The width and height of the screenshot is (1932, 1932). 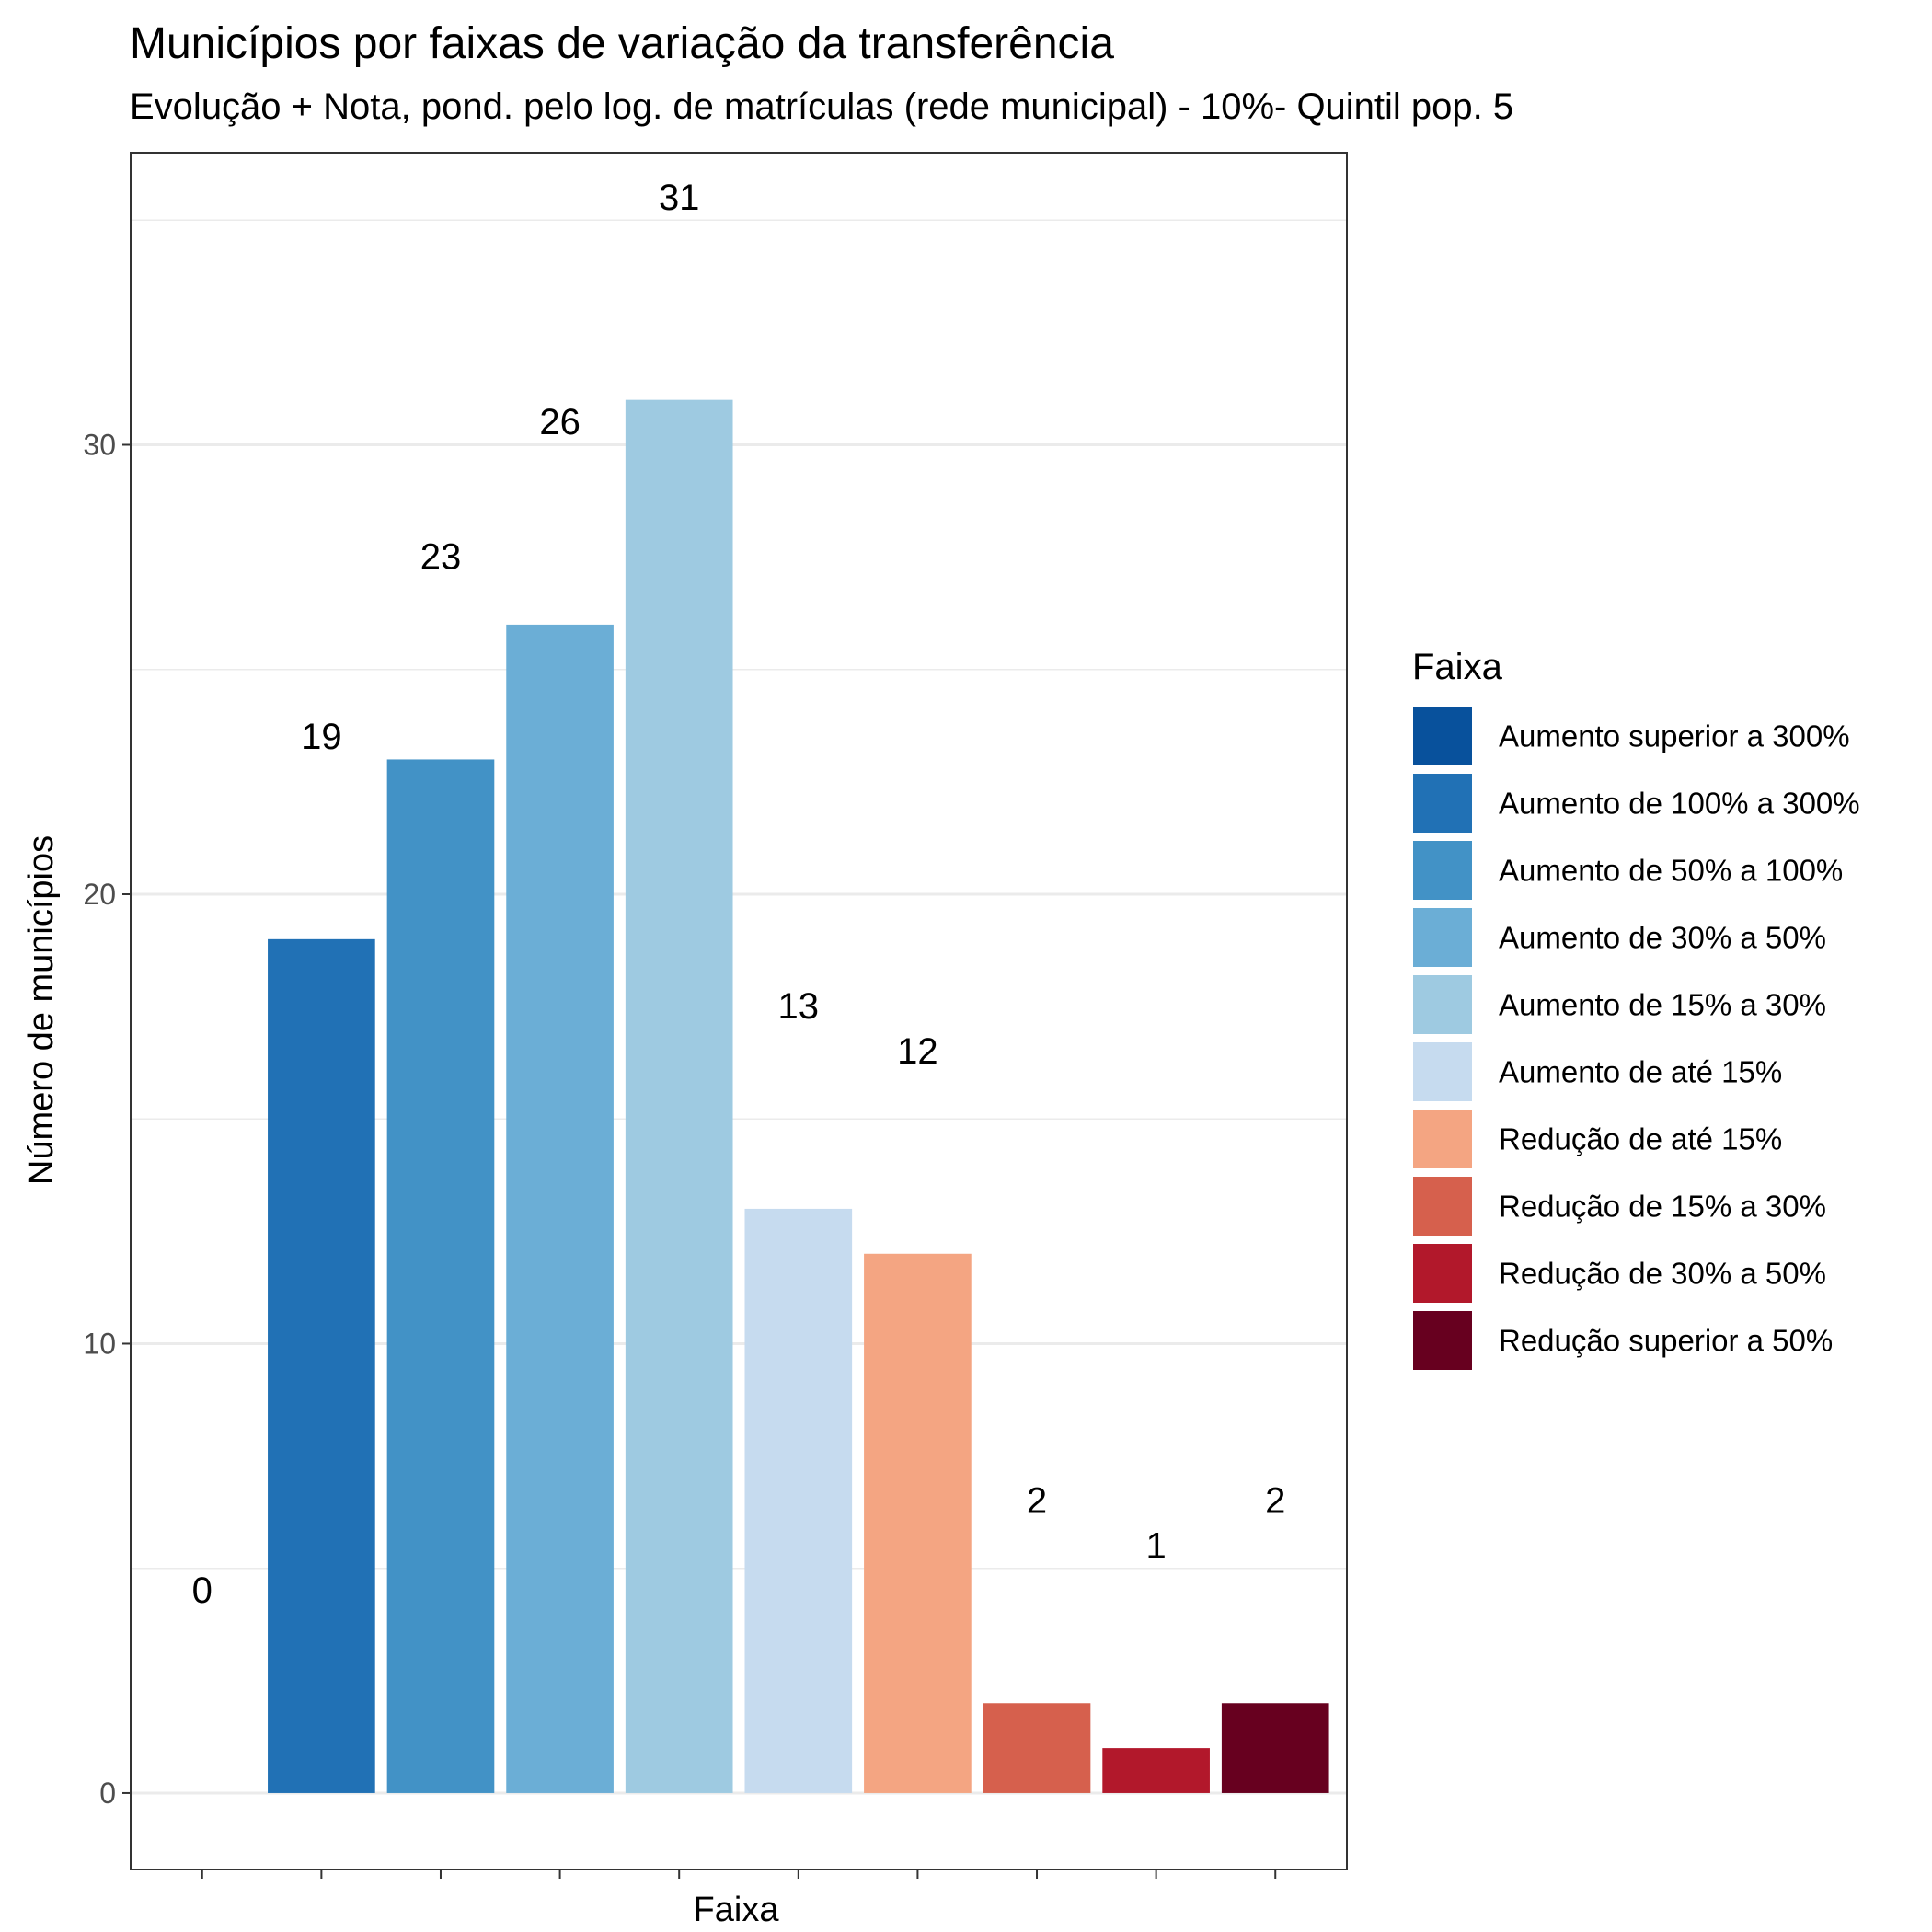 What do you see at coordinates (917, 1051) in the screenshot?
I see `data-label: 12` at bounding box center [917, 1051].